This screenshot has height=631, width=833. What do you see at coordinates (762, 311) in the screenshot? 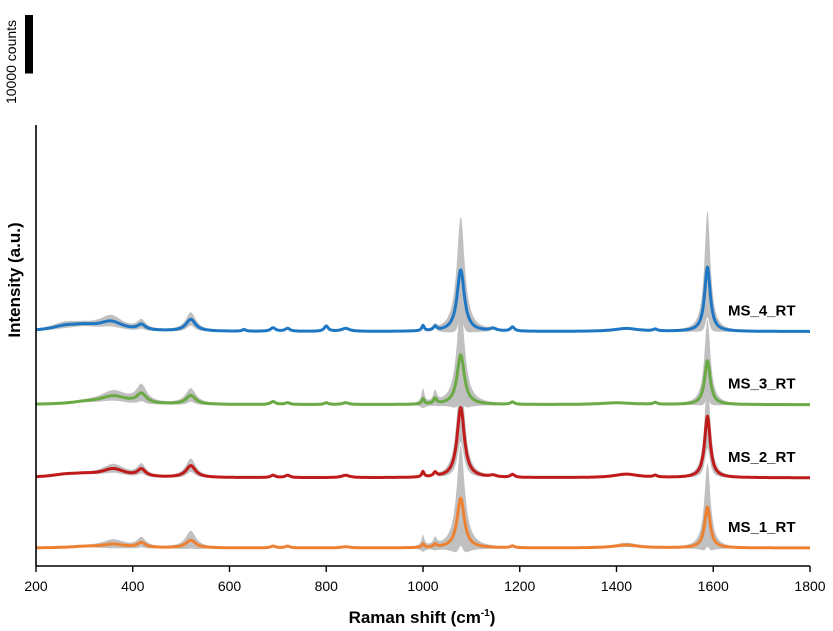
I see `series-label: MS_4_RT` at bounding box center [762, 311].